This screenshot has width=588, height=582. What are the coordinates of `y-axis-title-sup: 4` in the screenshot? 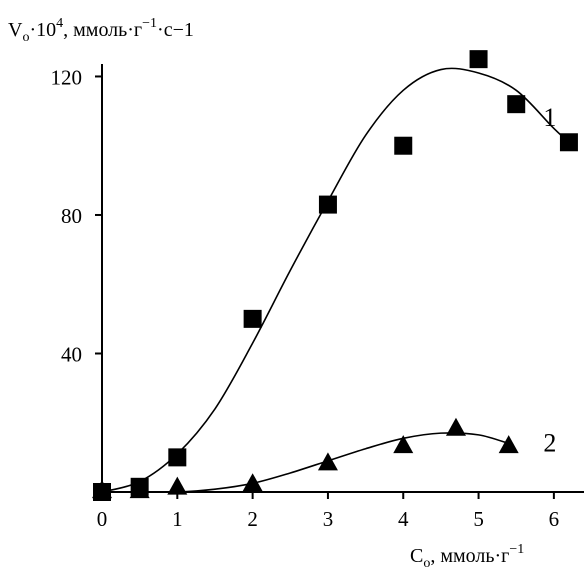 It's located at (59, 23).